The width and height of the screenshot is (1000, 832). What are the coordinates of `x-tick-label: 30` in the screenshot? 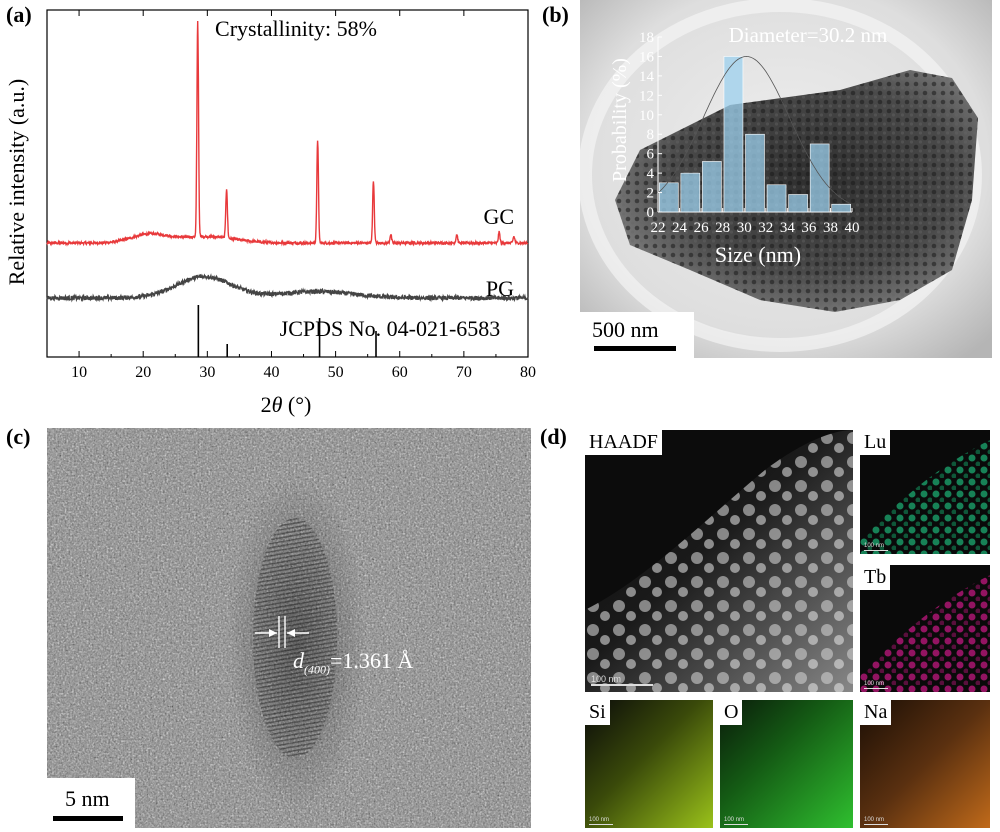 It's located at (207, 372).